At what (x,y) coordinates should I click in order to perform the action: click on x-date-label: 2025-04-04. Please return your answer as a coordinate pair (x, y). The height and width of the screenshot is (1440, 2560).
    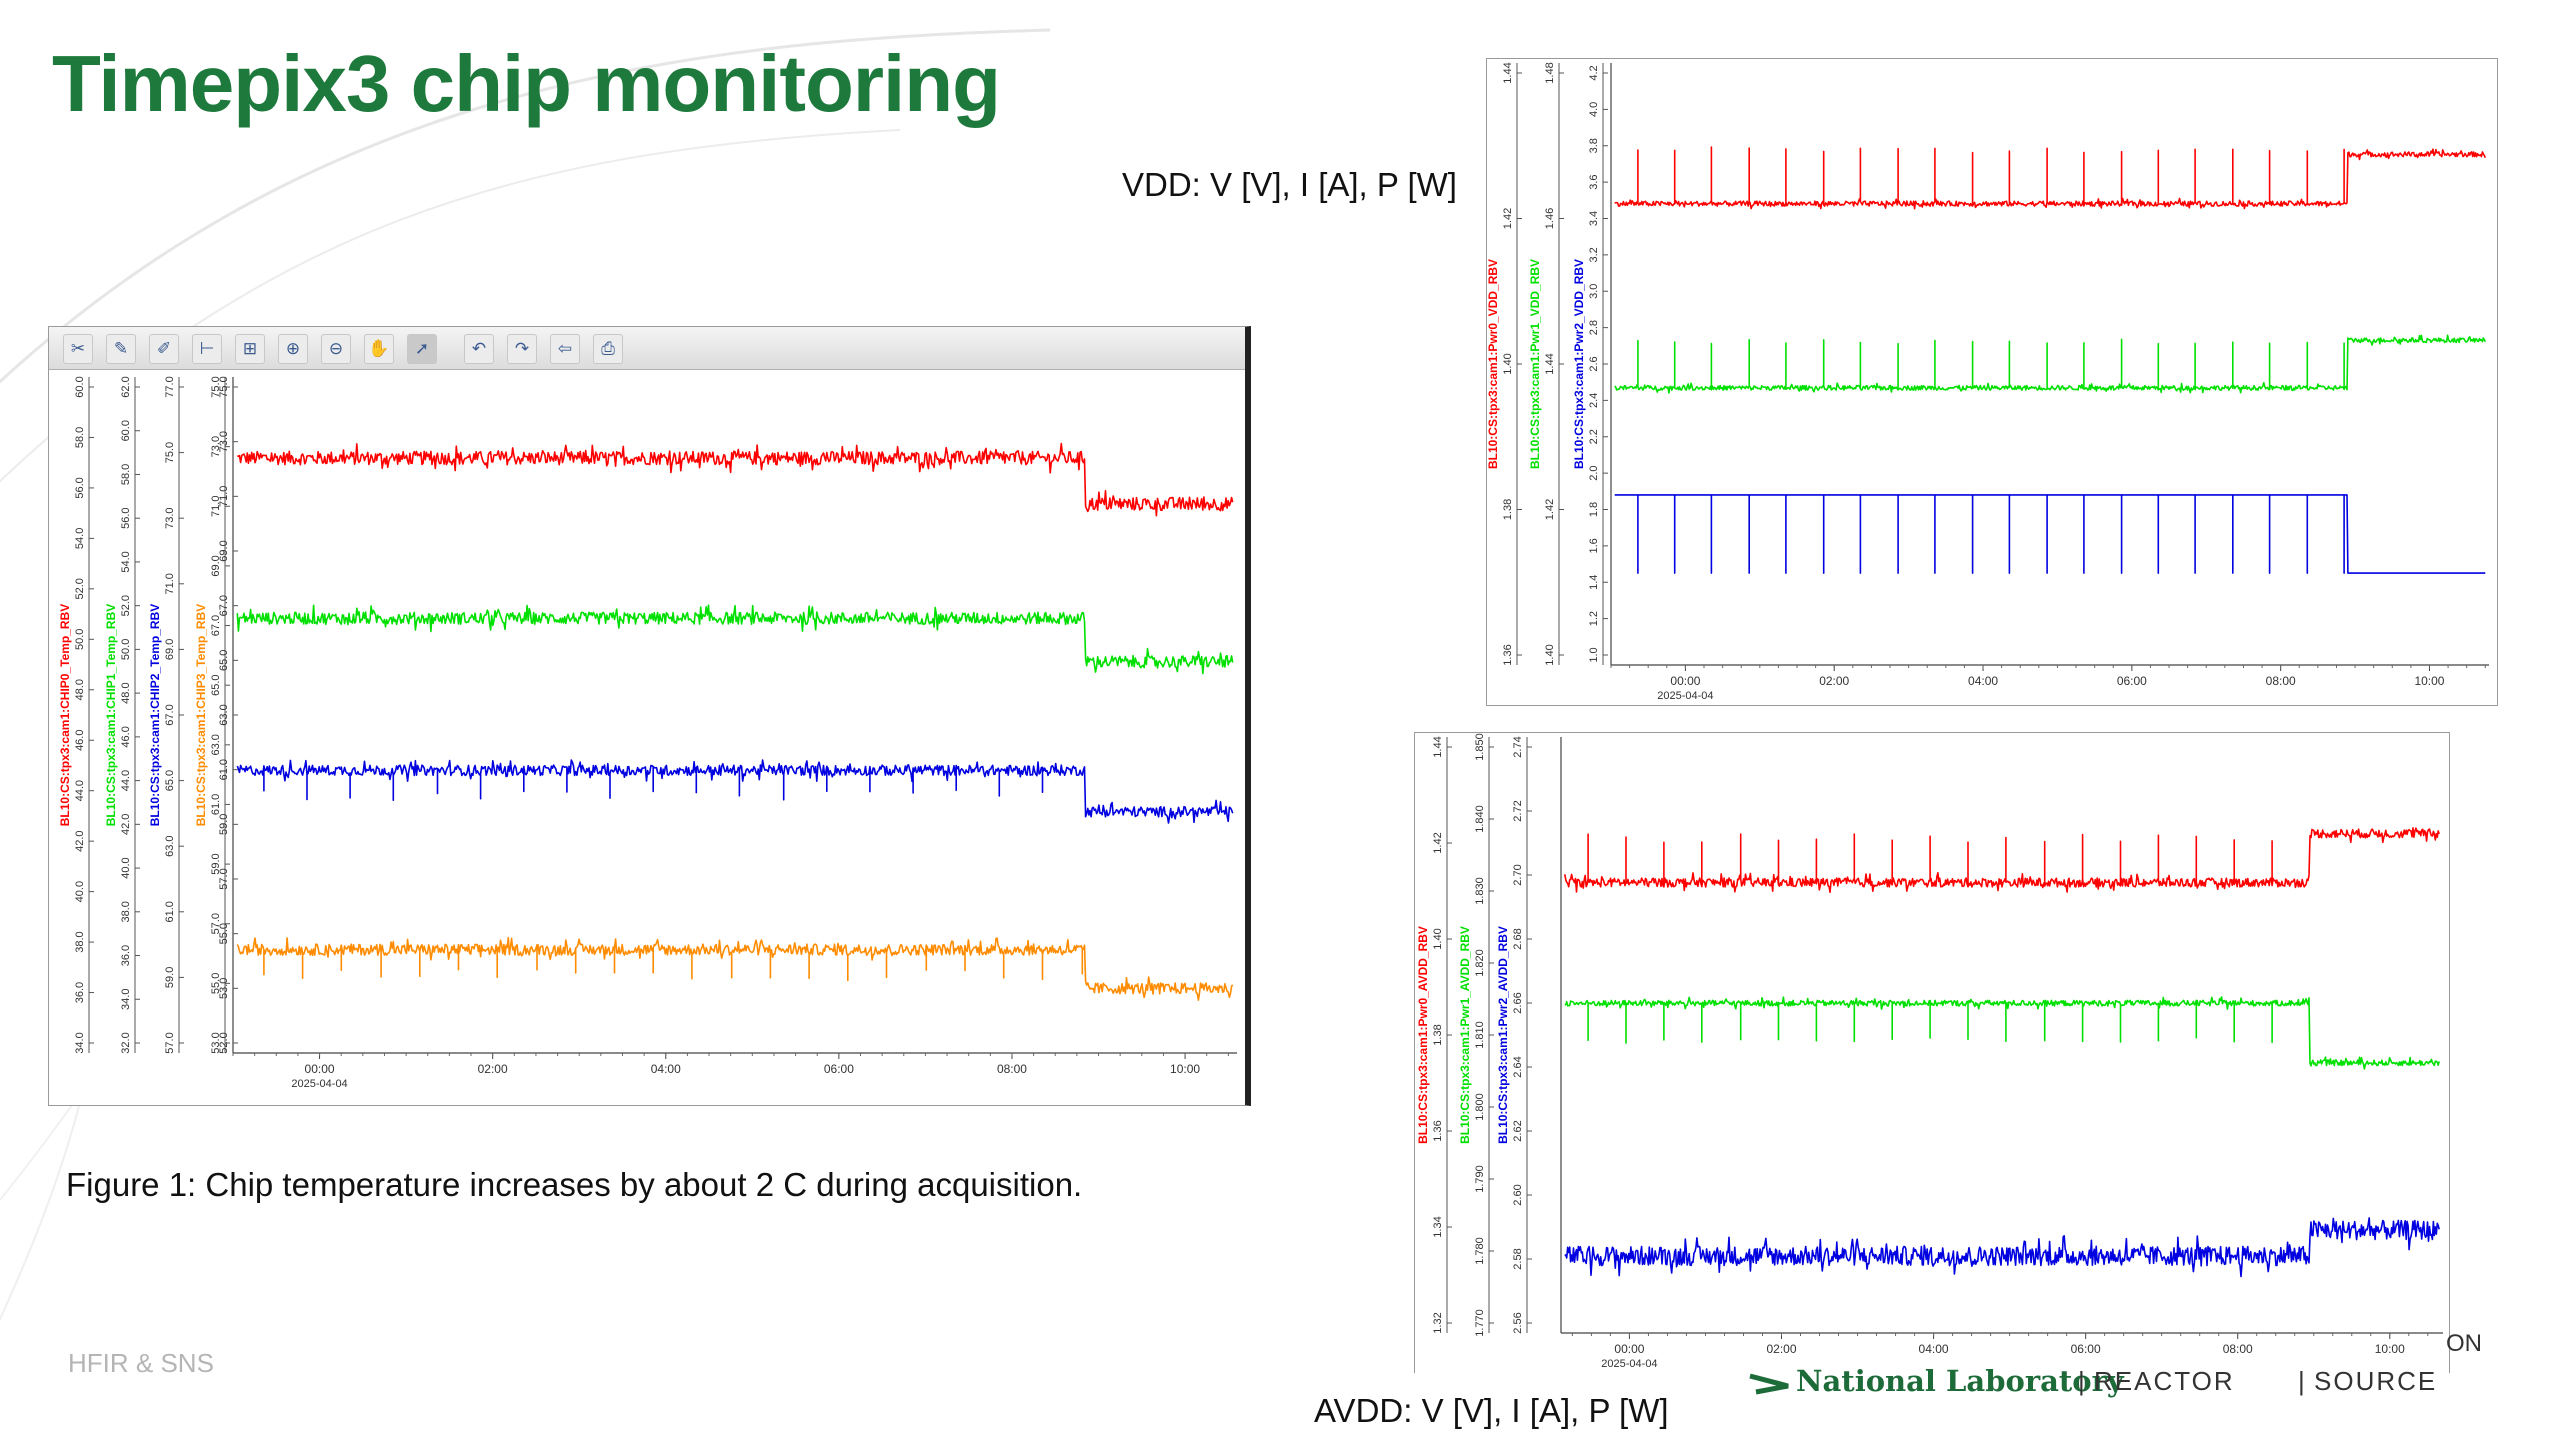
    Looking at the image, I should click on (1685, 696).